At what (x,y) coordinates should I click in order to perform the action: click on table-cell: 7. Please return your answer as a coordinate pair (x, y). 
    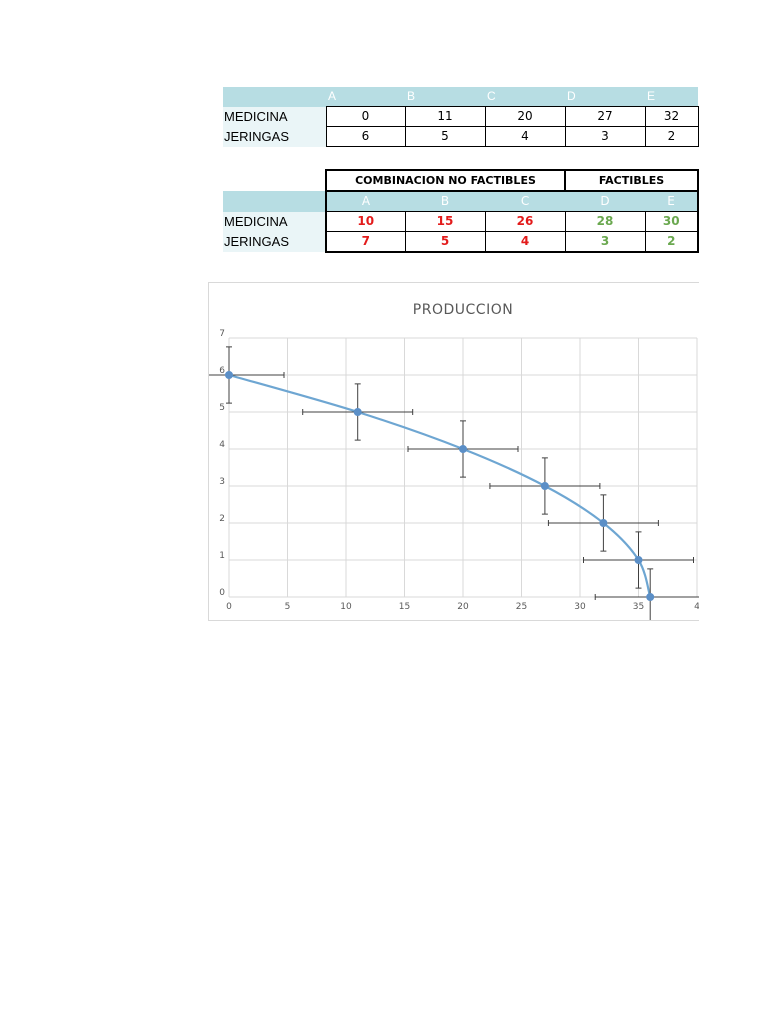
    Looking at the image, I should click on (365, 242).